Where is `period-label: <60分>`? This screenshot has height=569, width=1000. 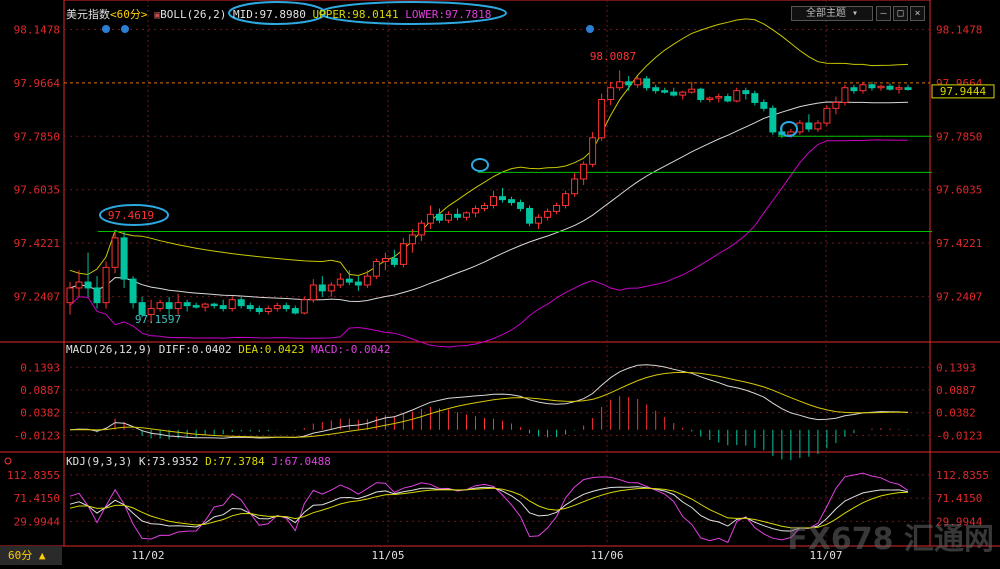
period-label: <60分> is located at coordinates (129, 14).